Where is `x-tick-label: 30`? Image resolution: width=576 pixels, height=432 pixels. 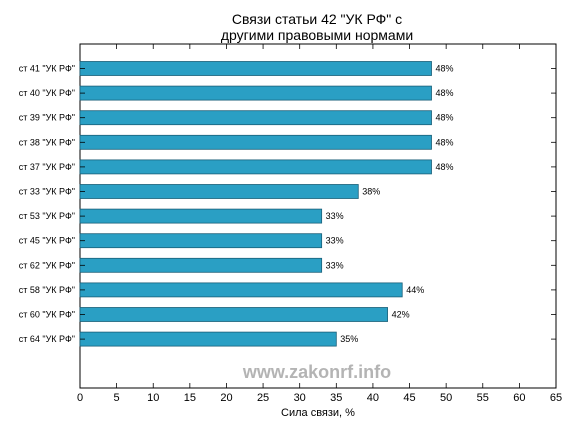 x-tick-label: 30 is located at coordinates (300, 398).